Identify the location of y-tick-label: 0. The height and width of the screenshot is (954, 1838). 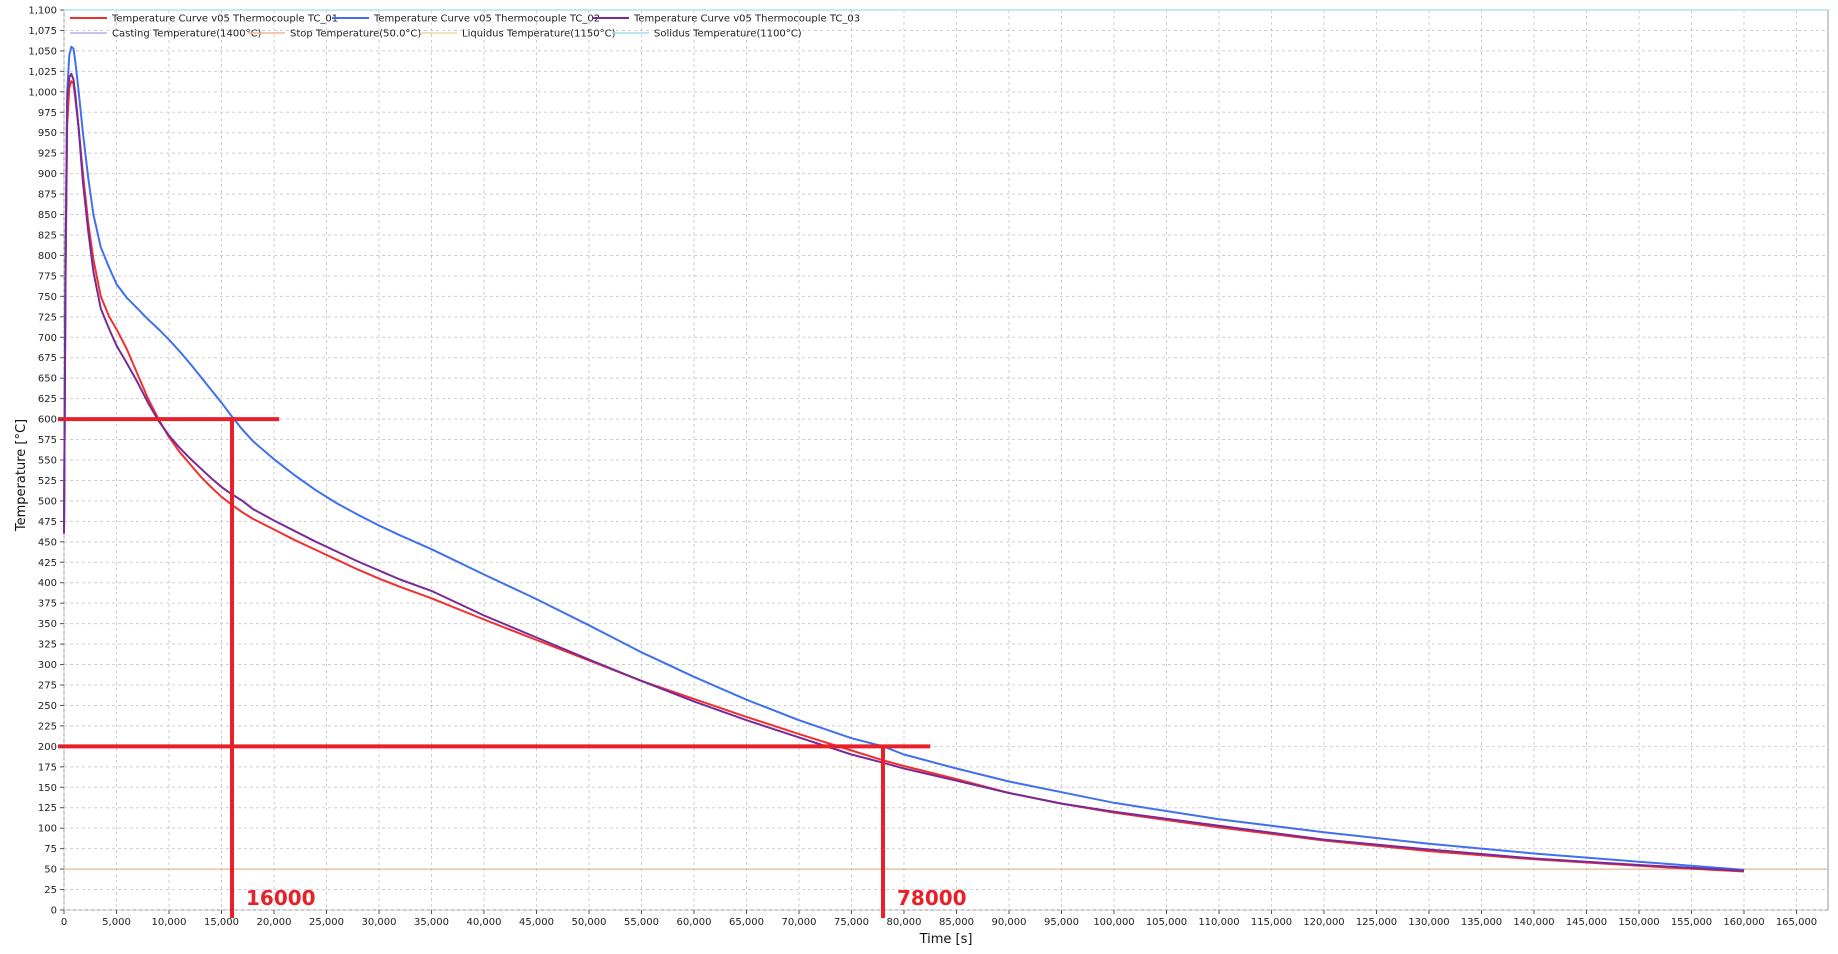
(54, 911).